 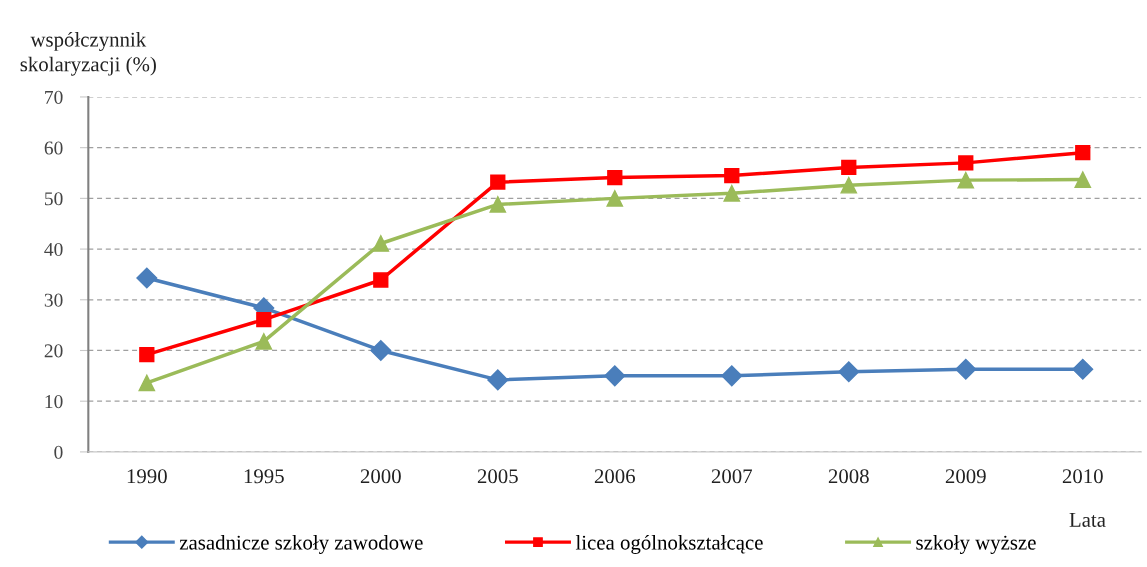 What do you see at coordinates (497, 476) in the screenshot?
I see `x-tick-label: 2005` at bounding box center [497, 476].